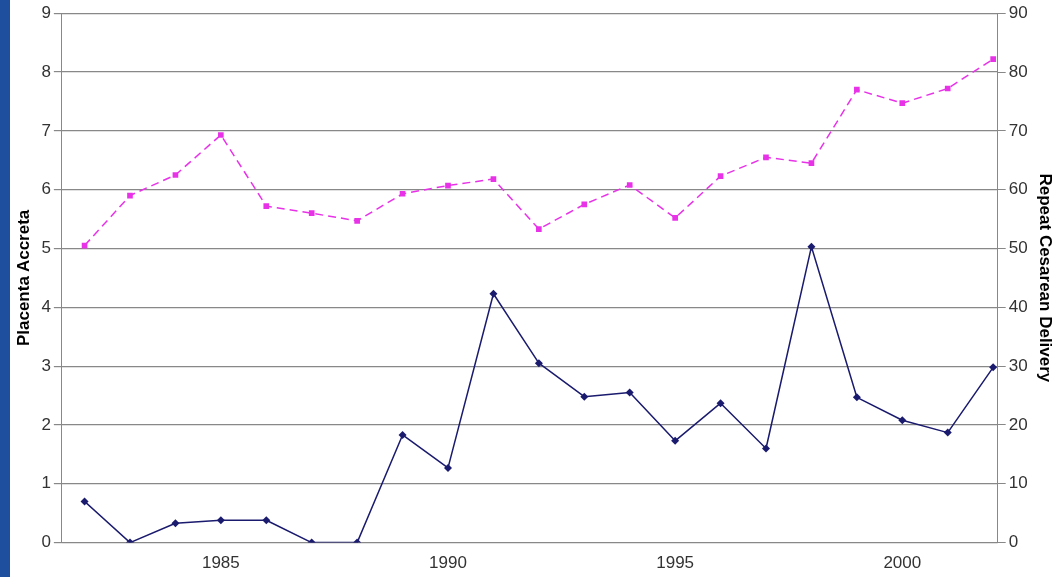 This screenshot has width=1063, height=577. Describe the element at coordinates (46, 248) in the screenshot. I see `y-tick-label: 5` at that location.